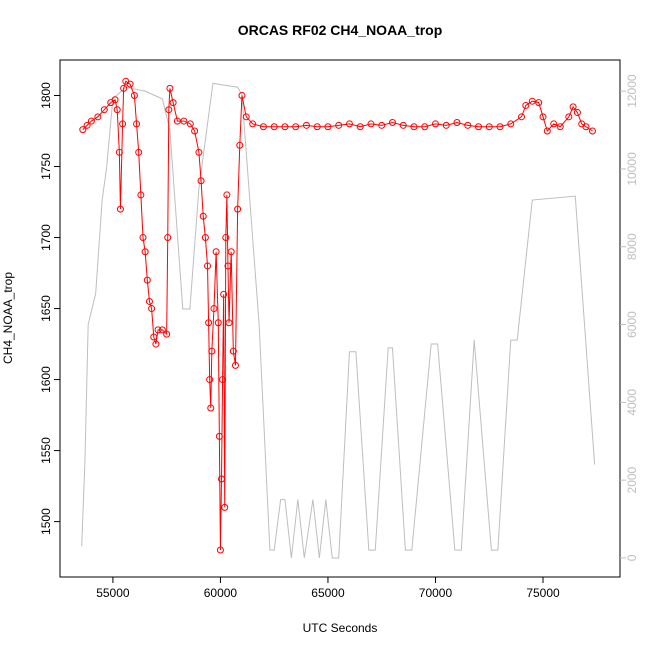  Describe the element at coordinates (46, 379) in the screenshot. I see `y-tick-label: 1600` at that location.